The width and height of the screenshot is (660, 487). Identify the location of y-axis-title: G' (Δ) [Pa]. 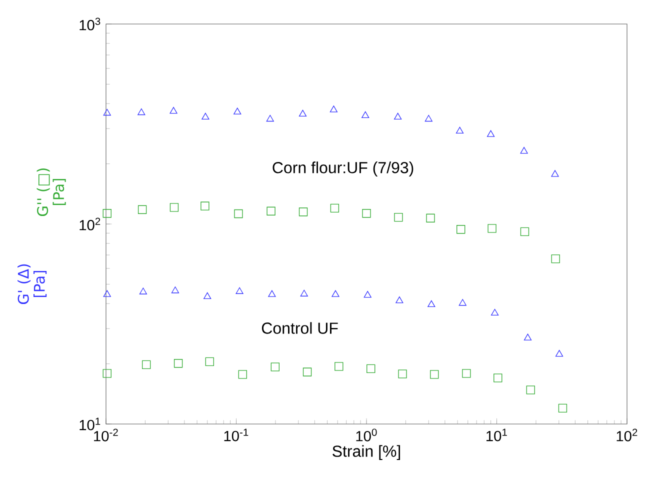
(32, 284).